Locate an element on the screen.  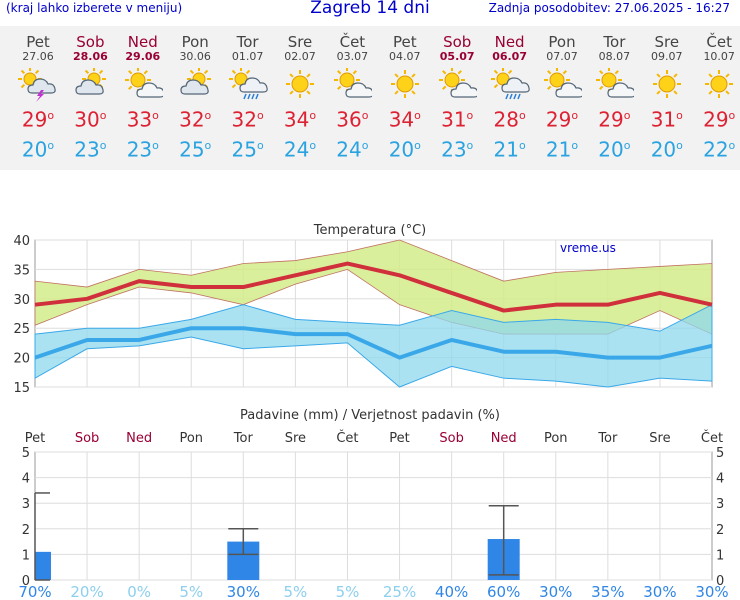
forecast-day: Pet 27.06 29o 20o is located at coordinates (38, 94).